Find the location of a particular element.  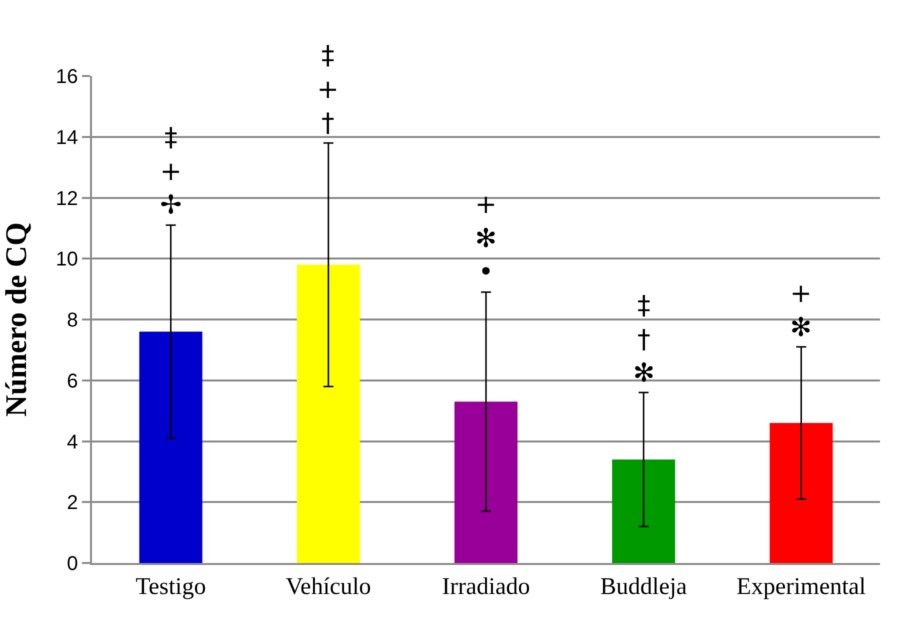

y-tick-label: 10 is located at coordinates (67, 259).